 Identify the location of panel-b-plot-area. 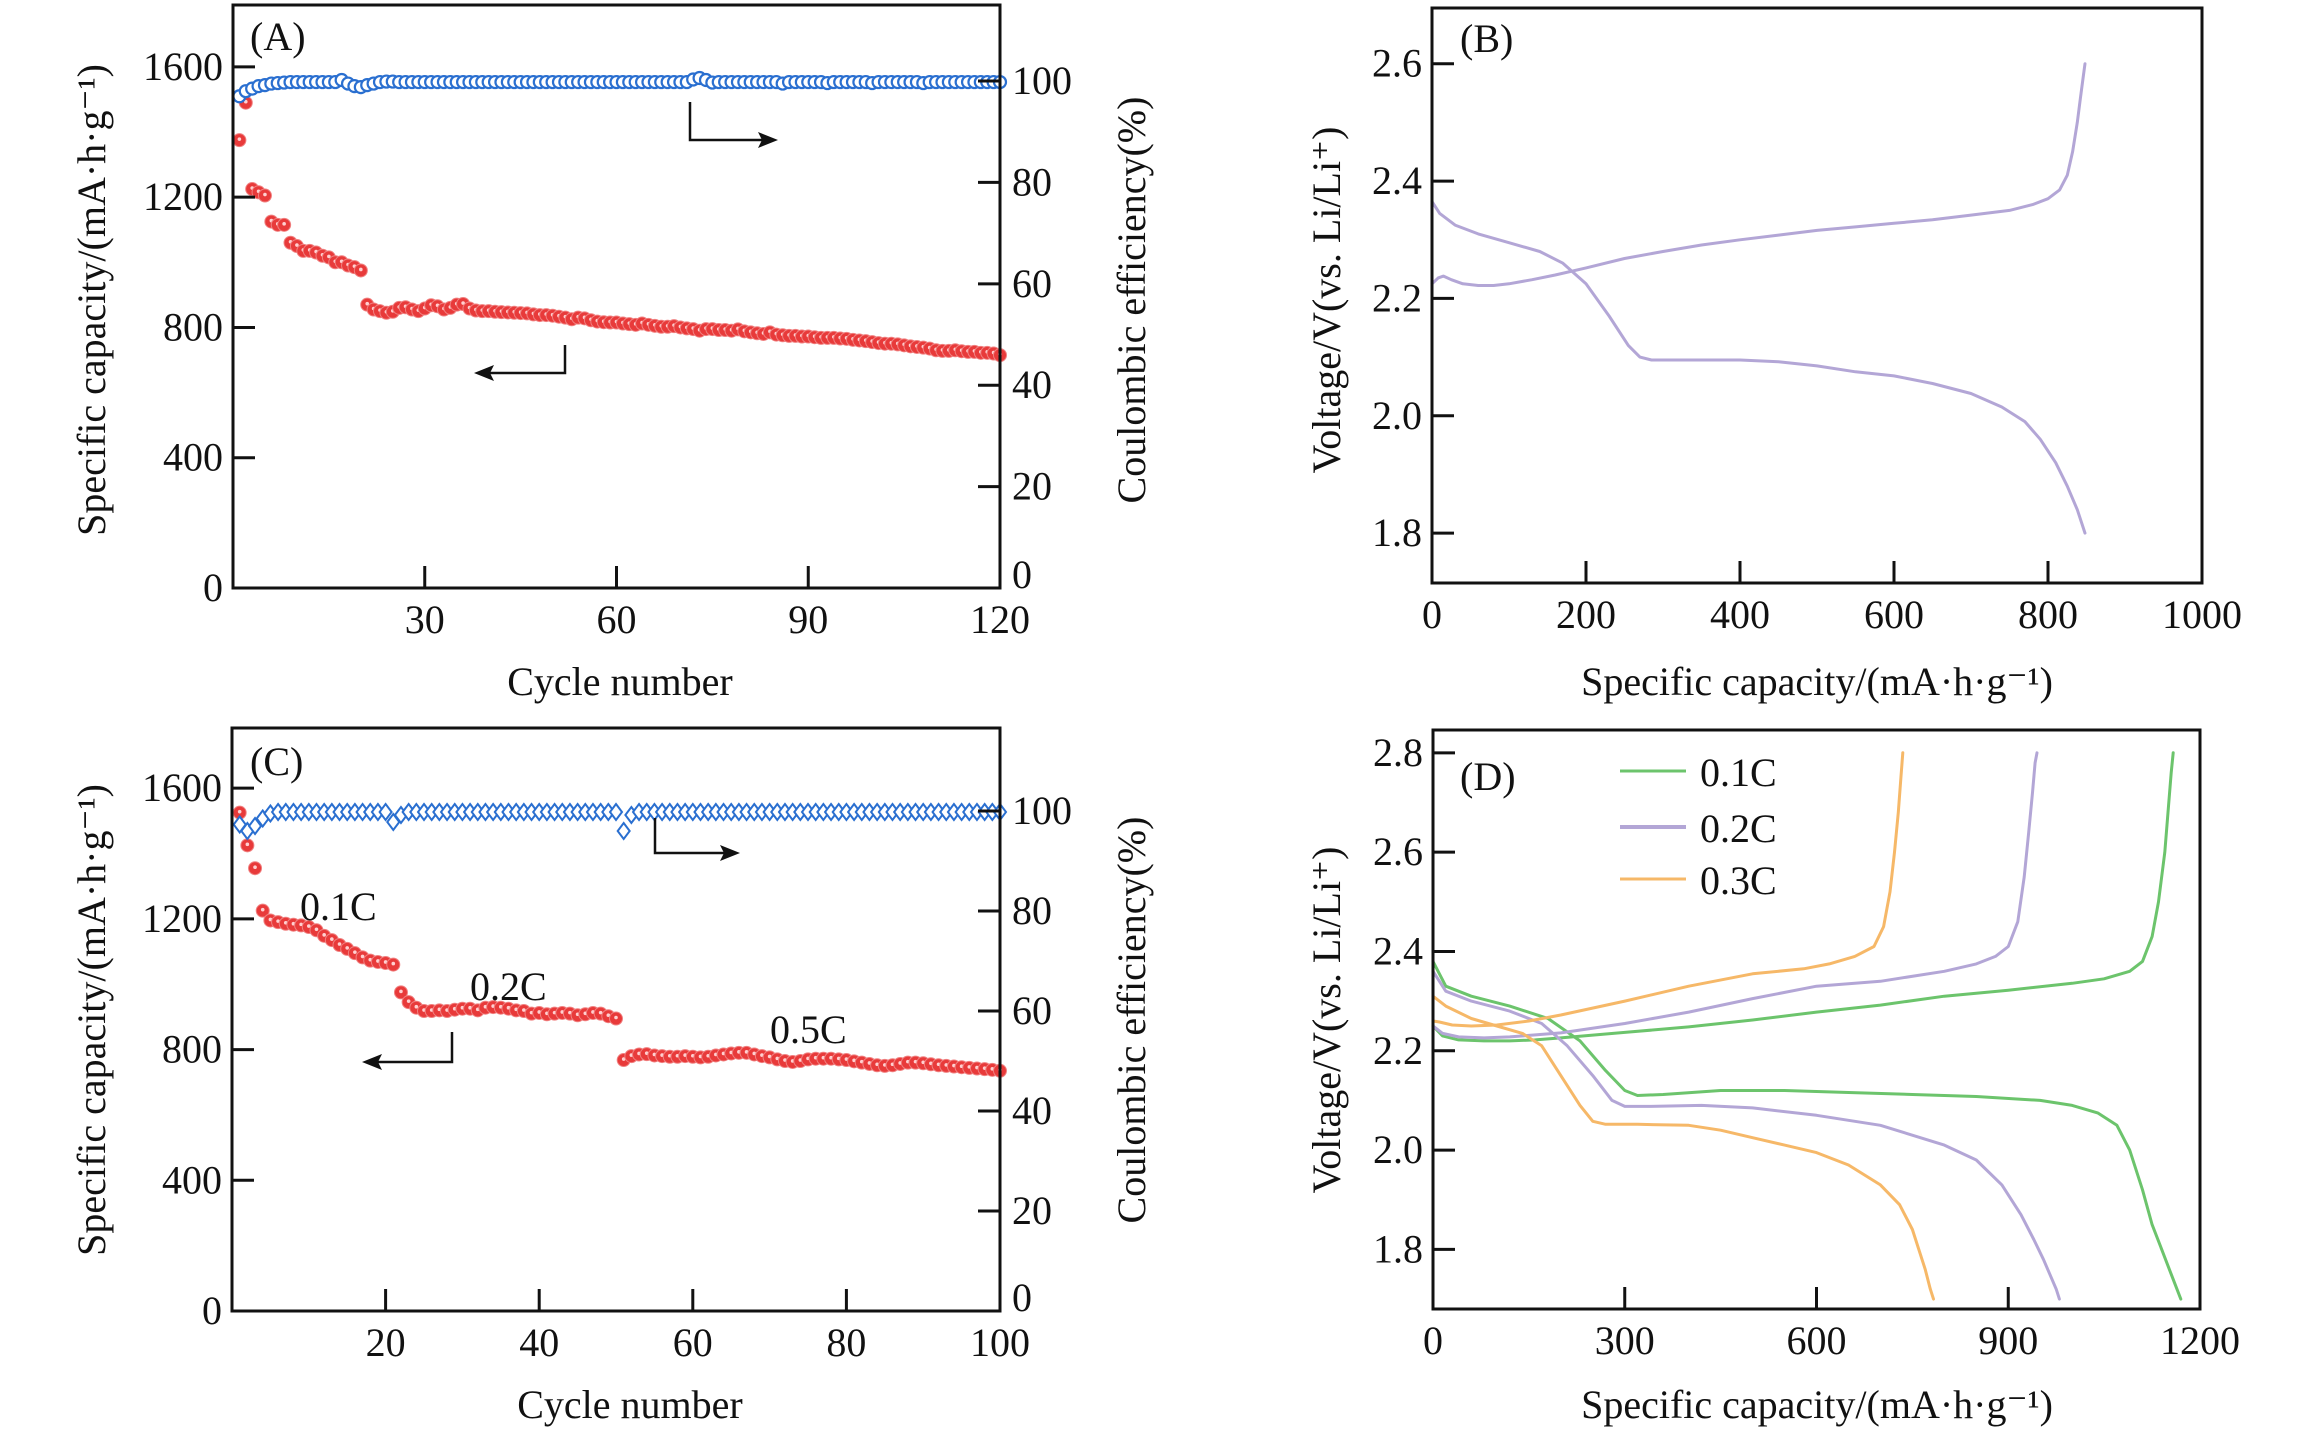
(1758, 298).